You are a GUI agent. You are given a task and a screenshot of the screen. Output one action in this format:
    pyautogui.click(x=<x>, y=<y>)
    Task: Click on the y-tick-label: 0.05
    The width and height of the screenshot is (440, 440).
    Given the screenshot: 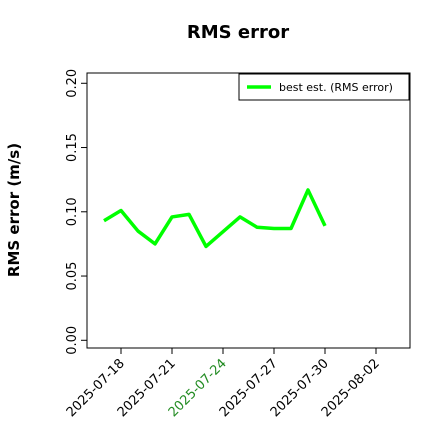 What is the action you would take?
    pyautogui.click(x=72, y=276)
    